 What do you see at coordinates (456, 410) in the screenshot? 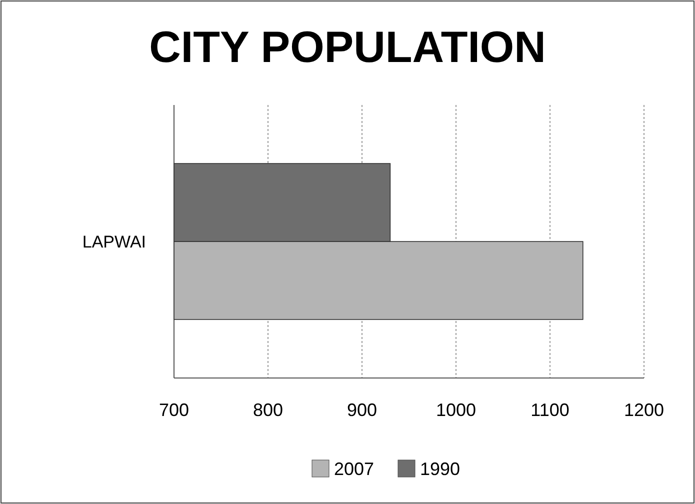
I see `x-tick-label: 1000` at bounding box center [456, 410].